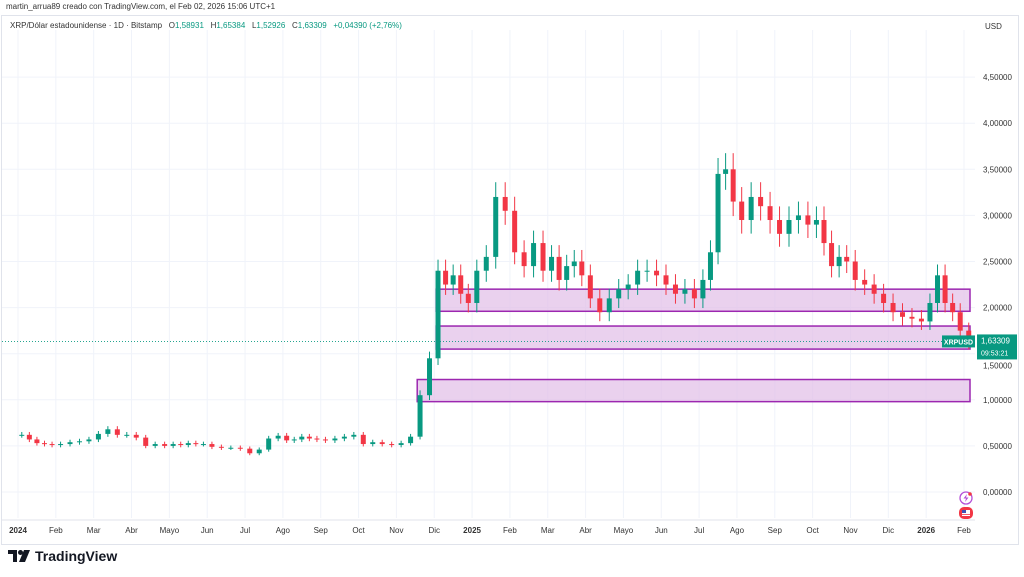 The height and width of the screenshot is (577, 1024). I want to click on price-tick-label: 2,50000, so click(997, 262).